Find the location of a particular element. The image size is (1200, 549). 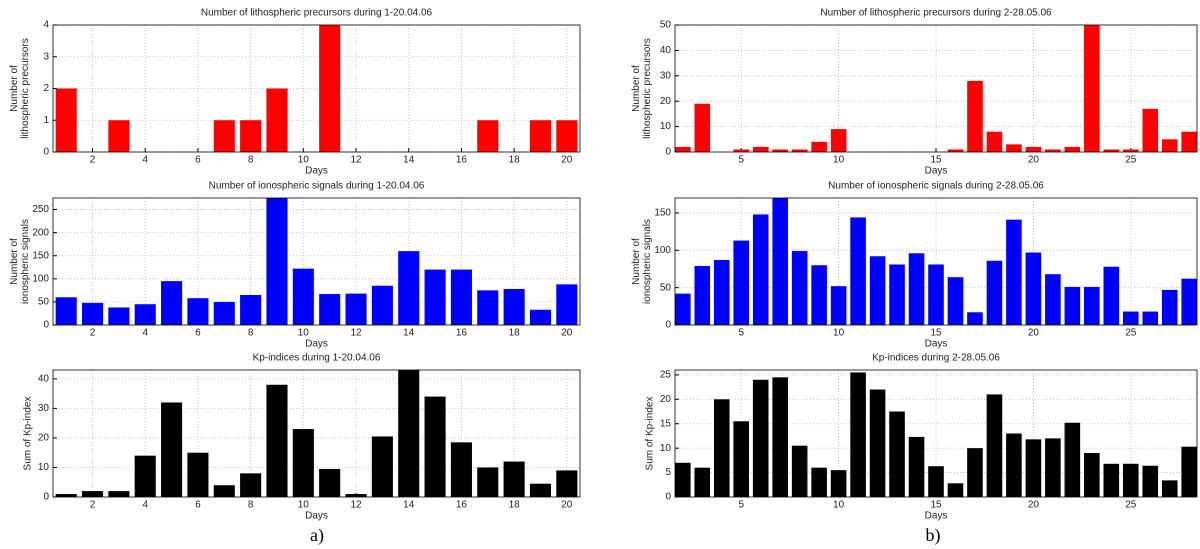

y-tick-label: 15 is located at coordinates (666, 423).